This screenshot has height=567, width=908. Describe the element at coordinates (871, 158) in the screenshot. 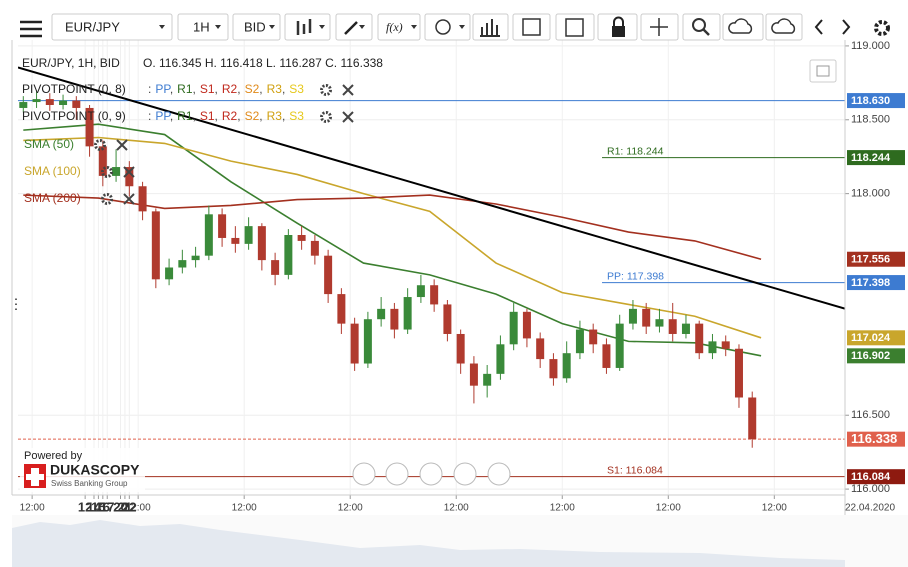

I see `price-badge-label: 118.244` at that location.